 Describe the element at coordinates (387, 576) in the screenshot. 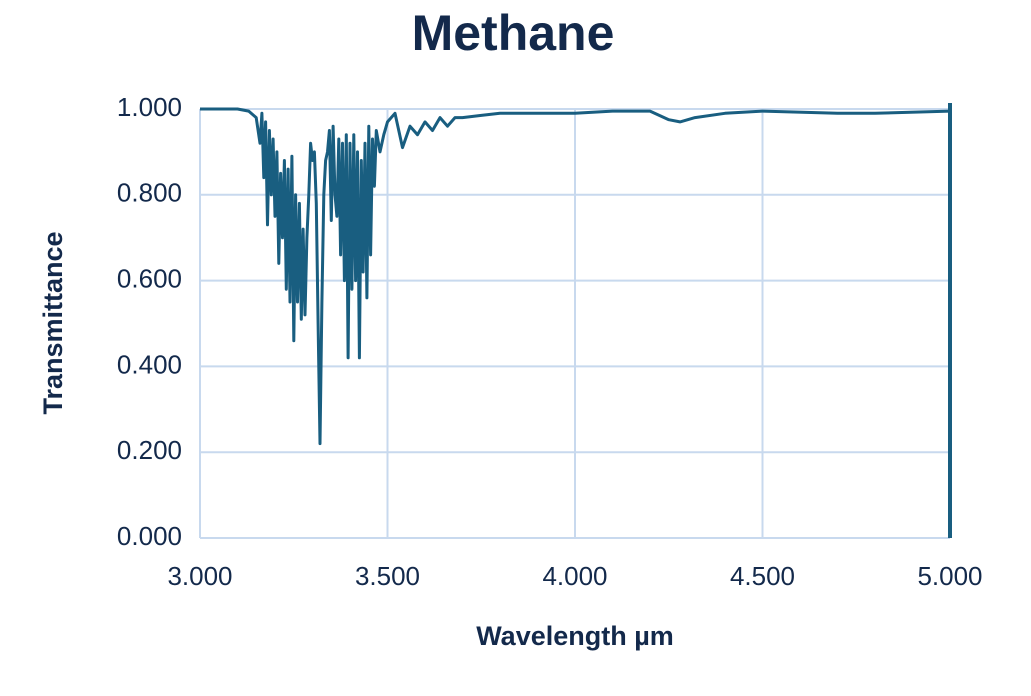

I see `x-tick-label: 3.500` at that location.